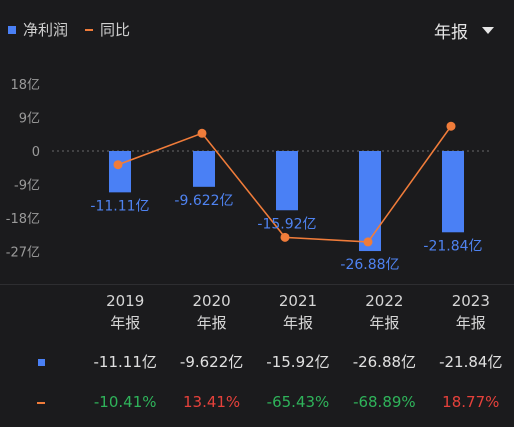 Image resolution: width=514 pixels, height=427 pixels. What do you see at coordinates (286, 224) in the screenshot?
I see `bar-data-label: -15.92亿` at bounding box center [286, 224].